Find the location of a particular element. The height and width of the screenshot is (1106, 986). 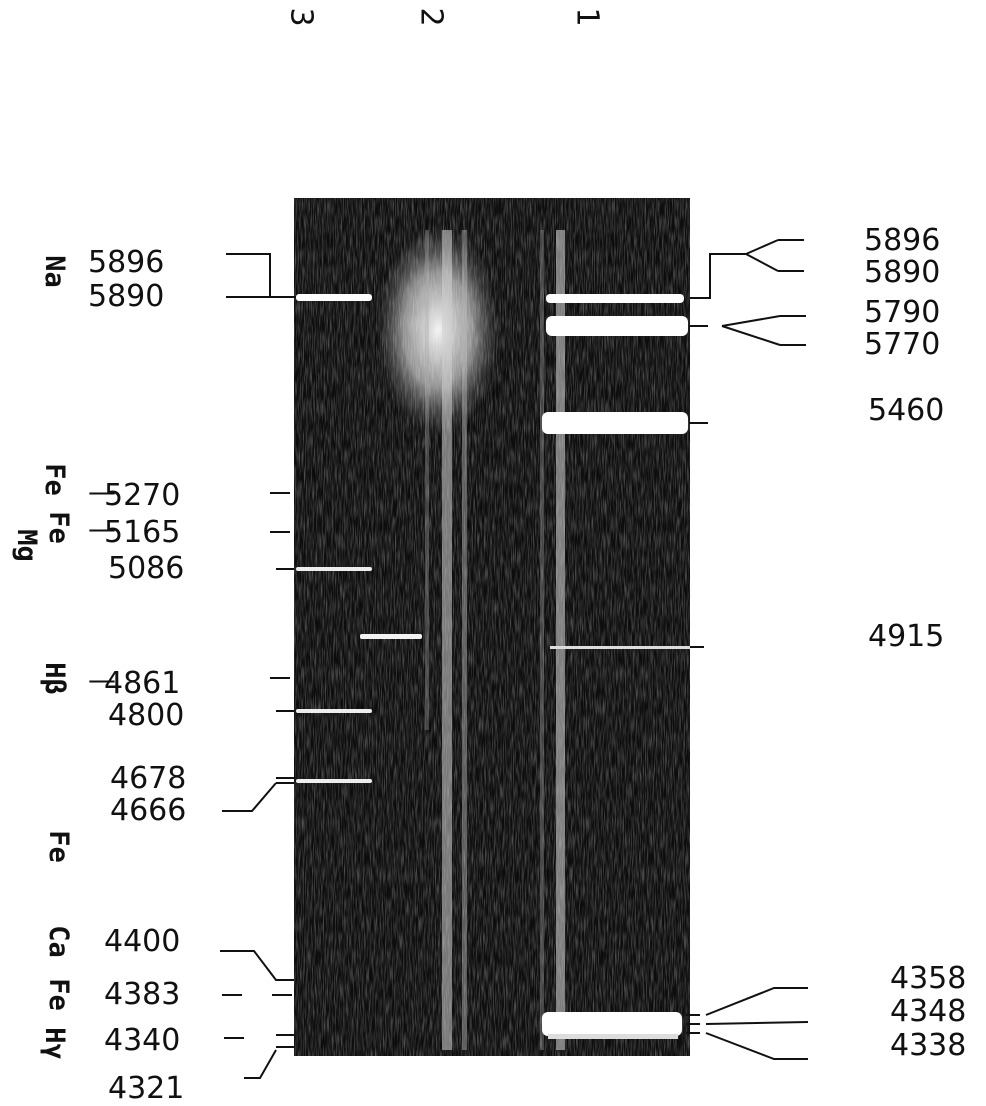

left-wavelength-4383: 4383 is located at coordinates (142, 994).